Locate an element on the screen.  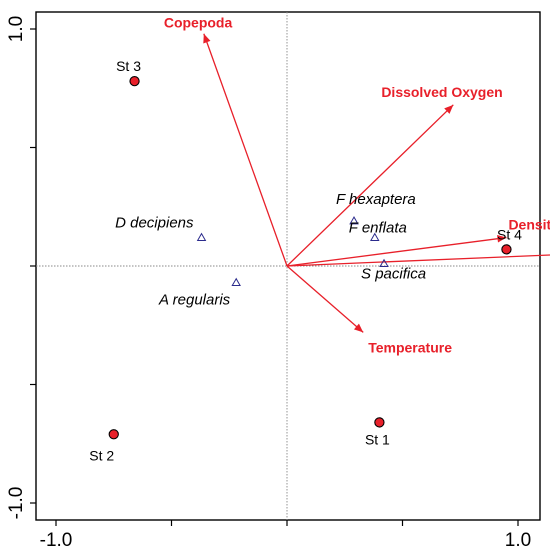
env-vector-label: Density is located at coordinates (529, 225).